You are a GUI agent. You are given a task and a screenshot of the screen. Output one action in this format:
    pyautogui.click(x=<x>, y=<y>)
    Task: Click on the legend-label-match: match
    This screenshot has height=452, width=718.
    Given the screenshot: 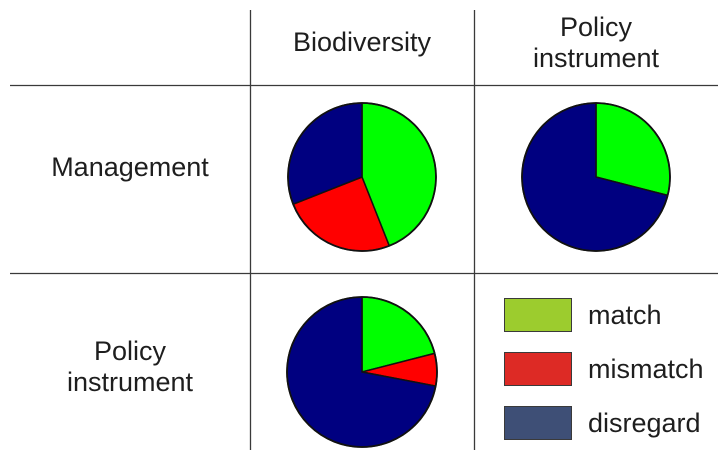 What is the action you would take?
    pyautogui.click(x=625, y=315)
    